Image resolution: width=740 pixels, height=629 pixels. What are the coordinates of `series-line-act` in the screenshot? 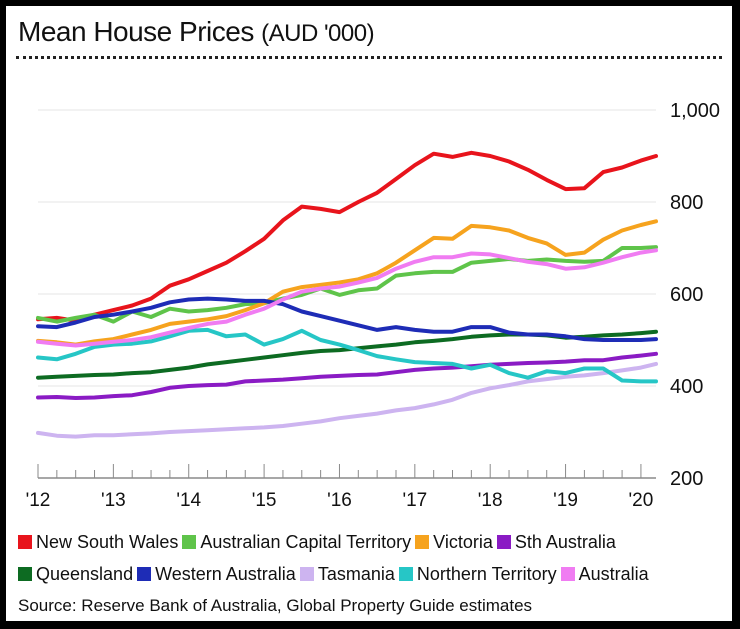 It's located at (347, 284).